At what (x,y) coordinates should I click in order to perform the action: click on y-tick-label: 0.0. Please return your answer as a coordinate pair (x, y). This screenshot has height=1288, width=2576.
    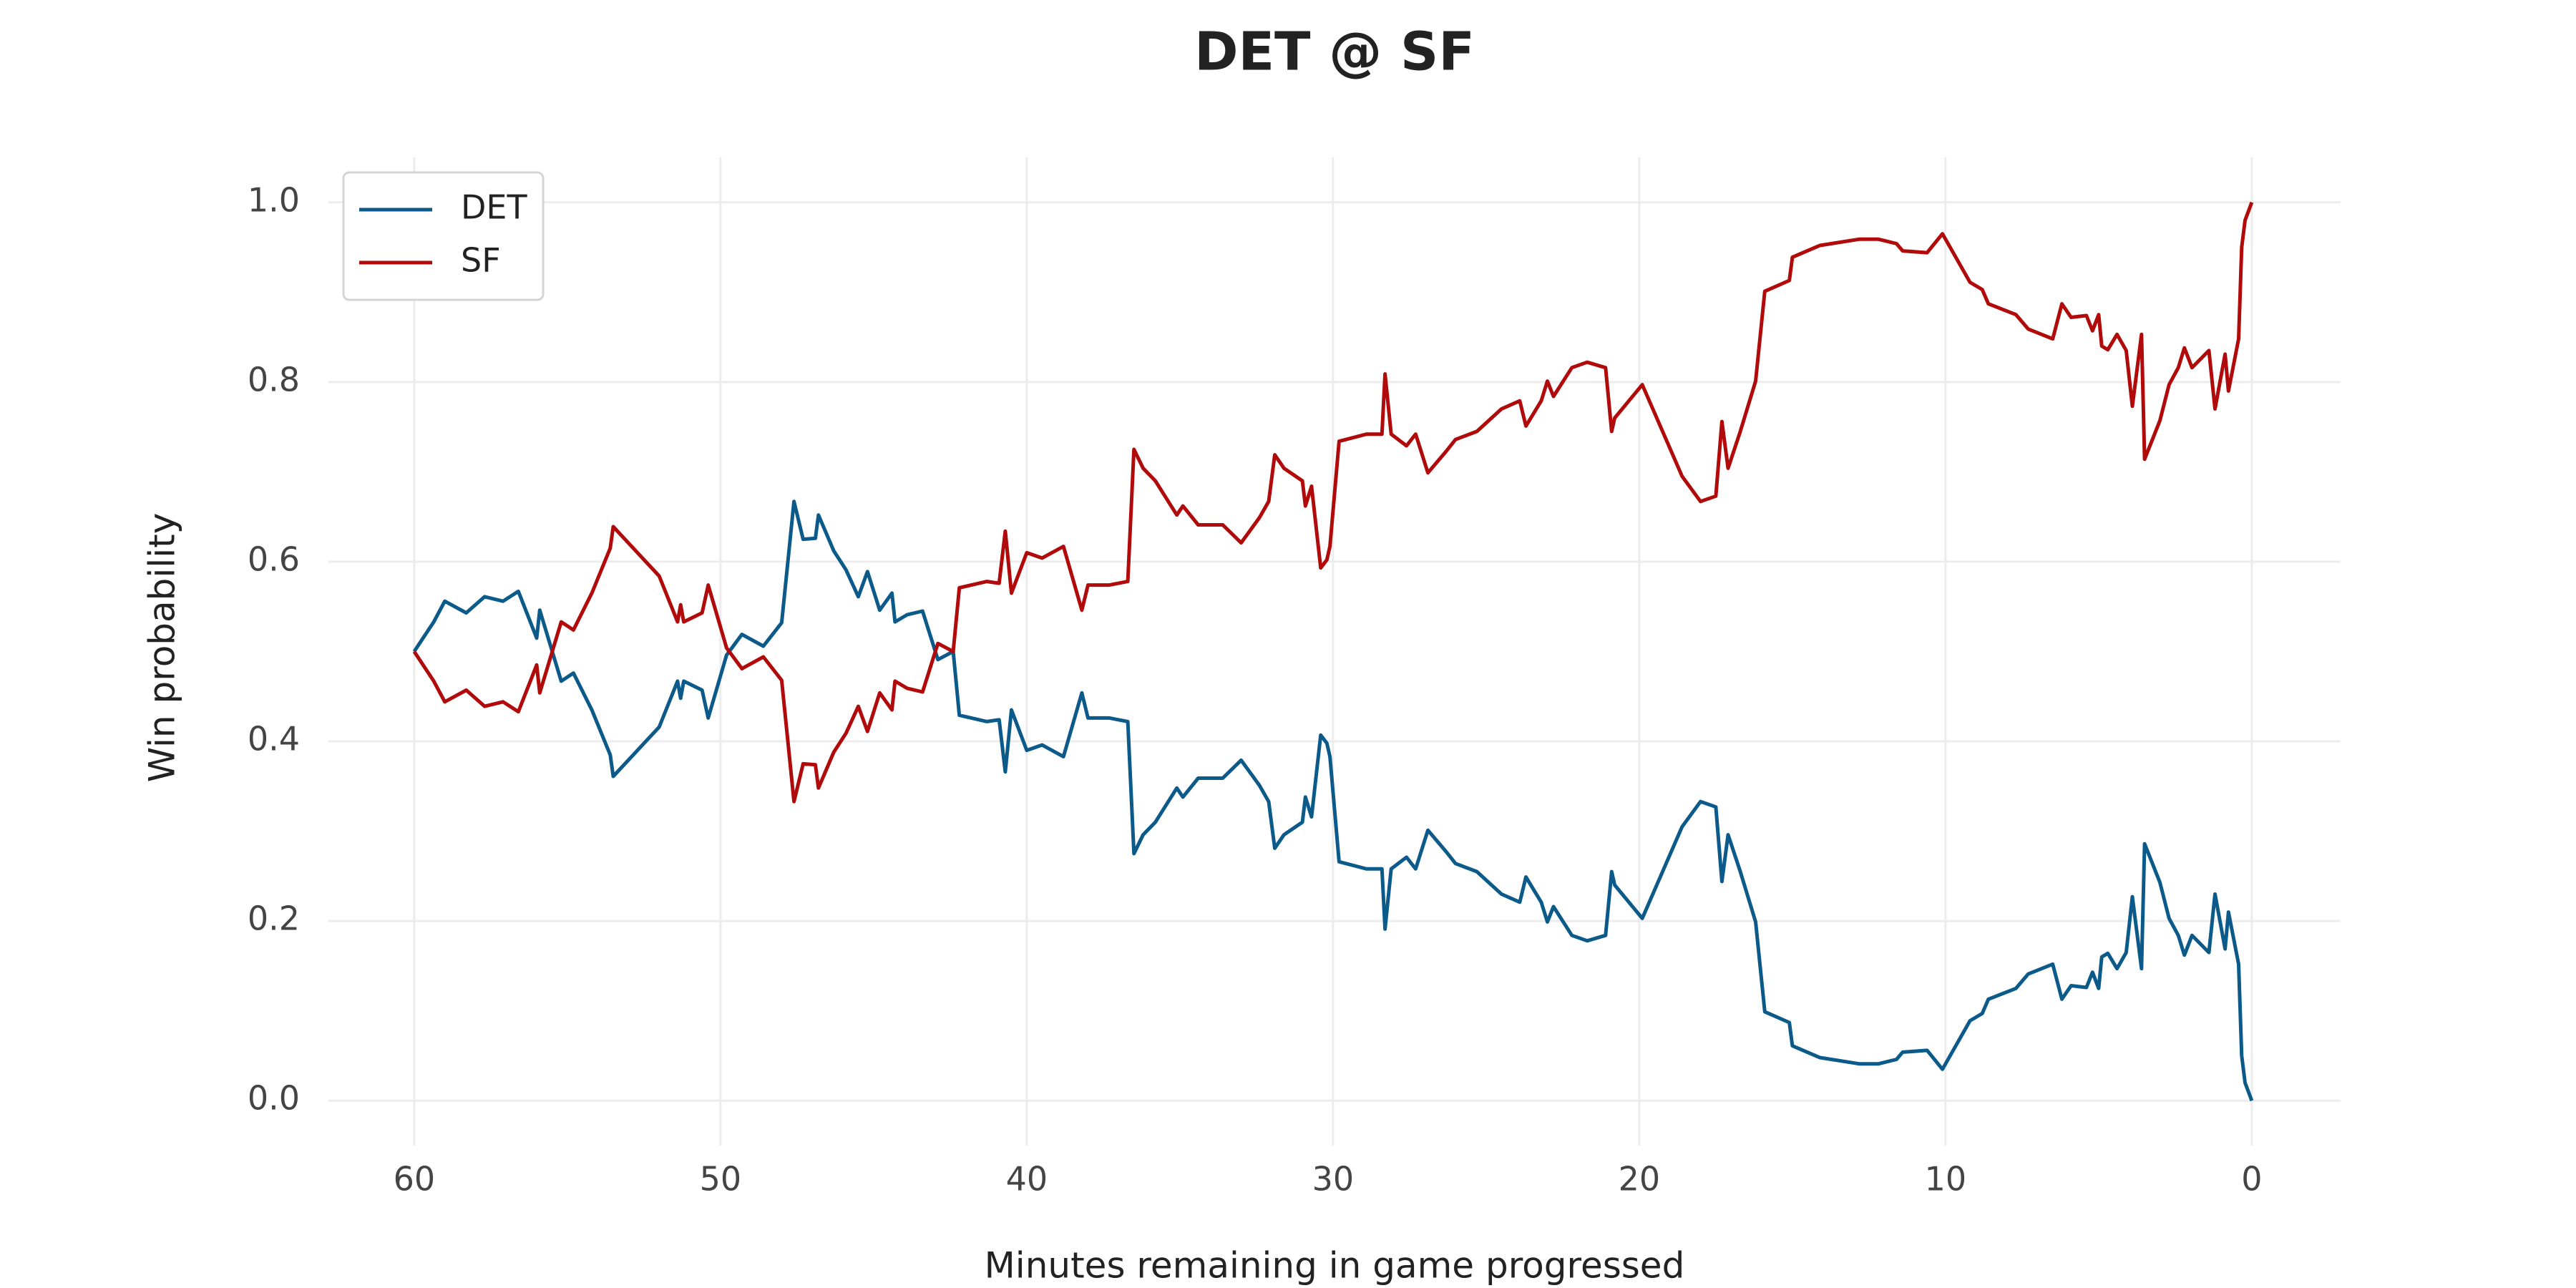
    Looking at the image, I should click on (274, 1098).